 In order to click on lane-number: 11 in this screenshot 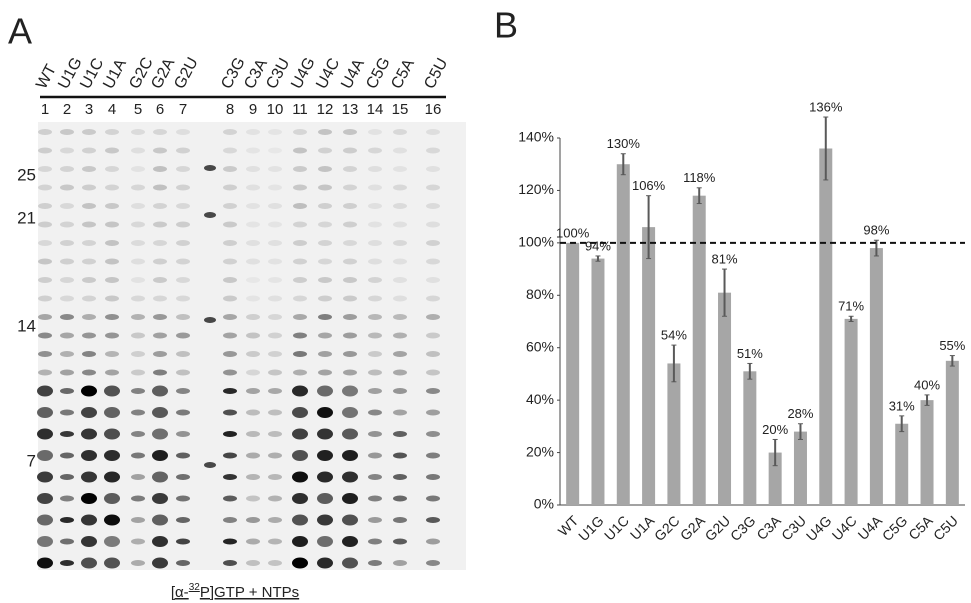, I will do `click(300, 109)`.